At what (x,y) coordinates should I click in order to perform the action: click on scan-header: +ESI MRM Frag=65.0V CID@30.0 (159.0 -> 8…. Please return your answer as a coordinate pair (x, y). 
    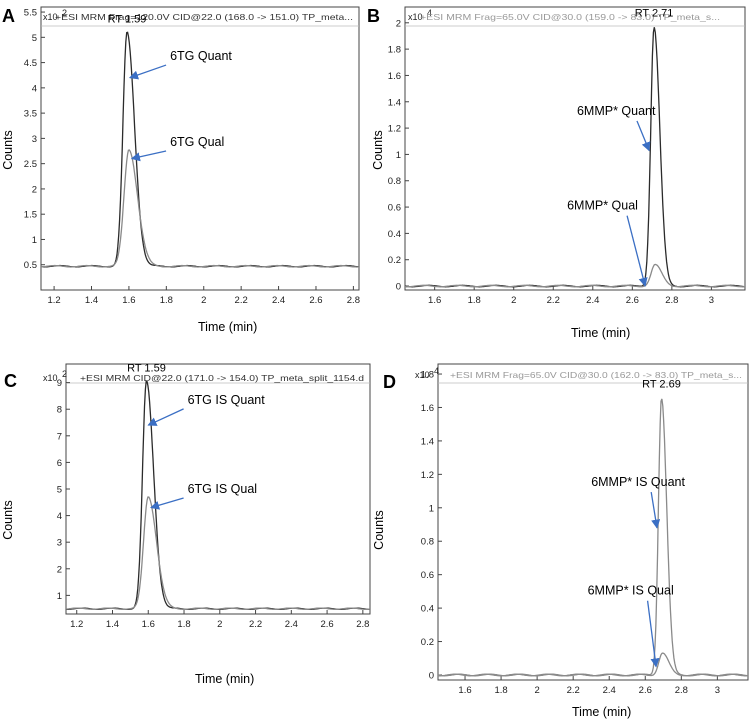
    Looking at the image, I should click on (570, 17).